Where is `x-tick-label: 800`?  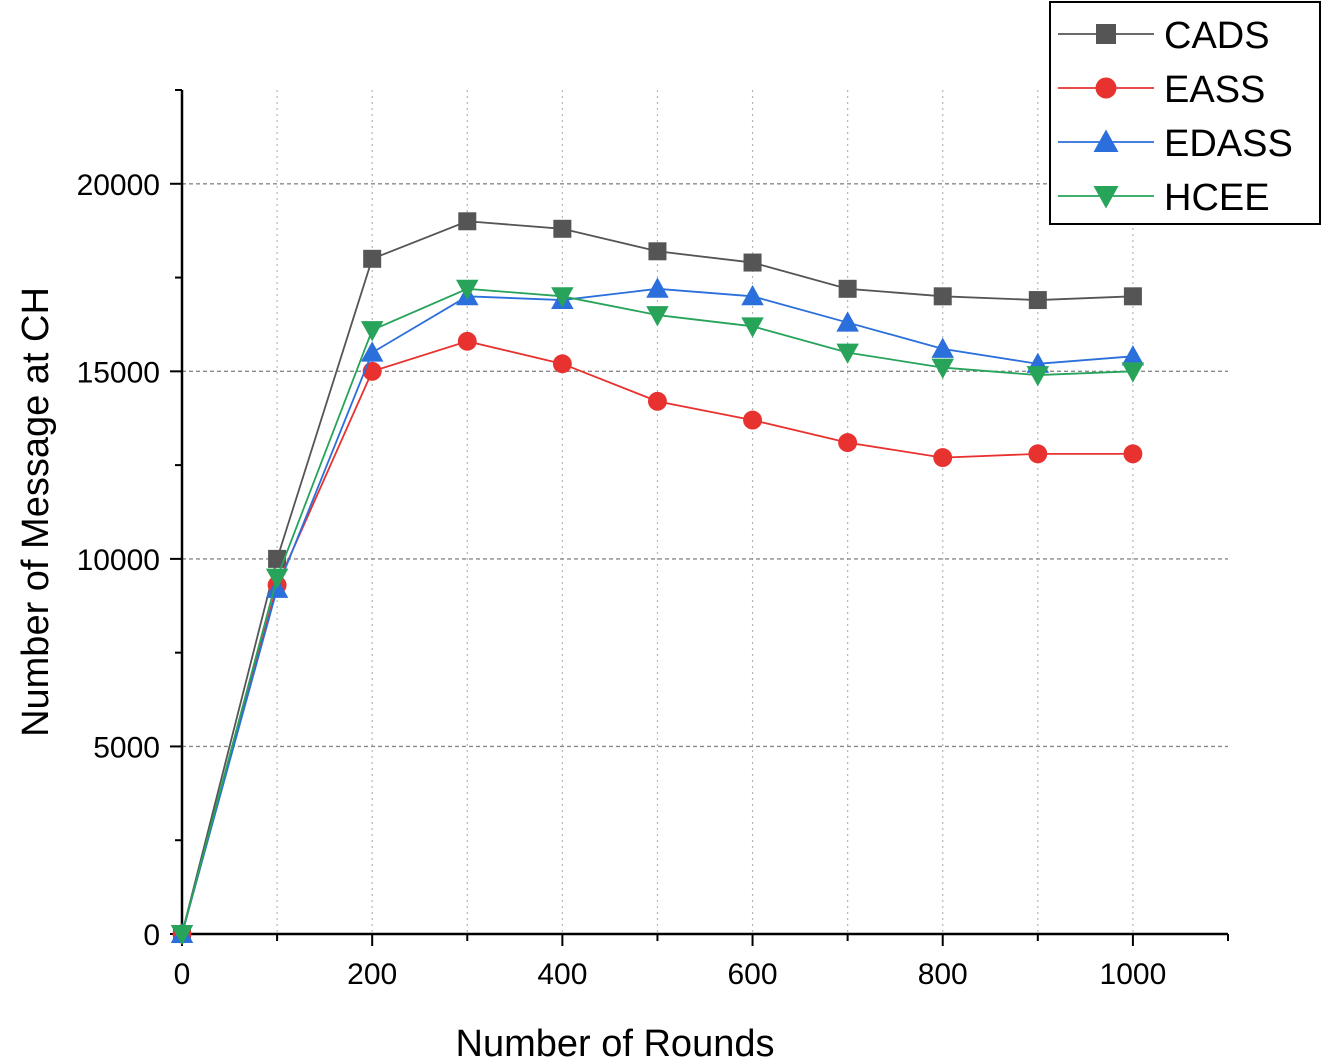
x-tick-label: 800 is located at coordinates (943, 974).